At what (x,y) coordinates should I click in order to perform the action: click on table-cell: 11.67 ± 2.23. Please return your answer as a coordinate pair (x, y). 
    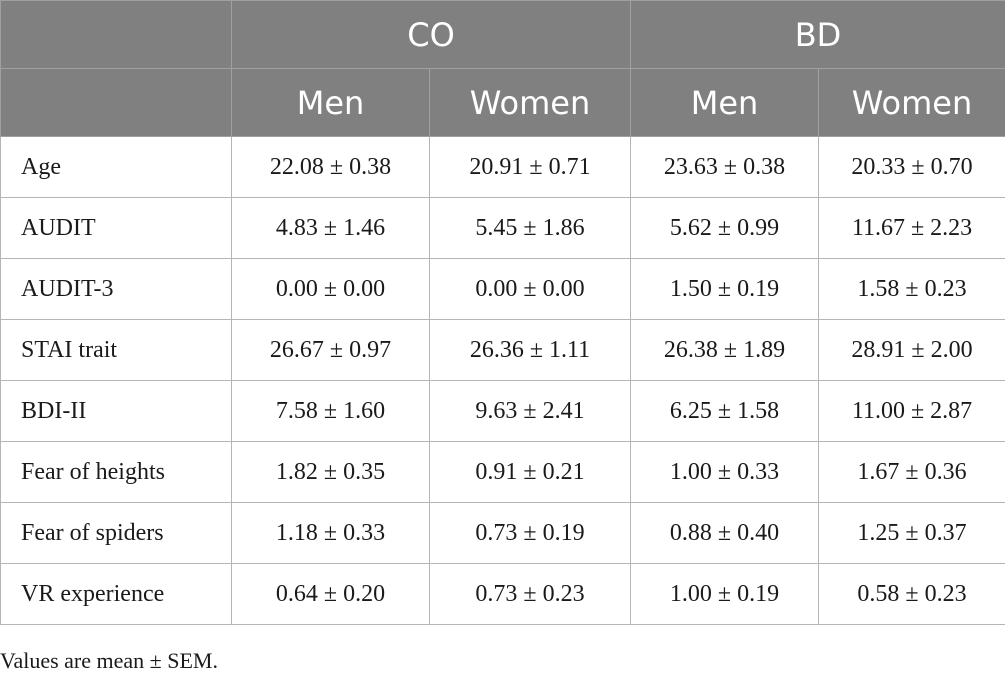
    Looking at the image, I should click on (911, 228).